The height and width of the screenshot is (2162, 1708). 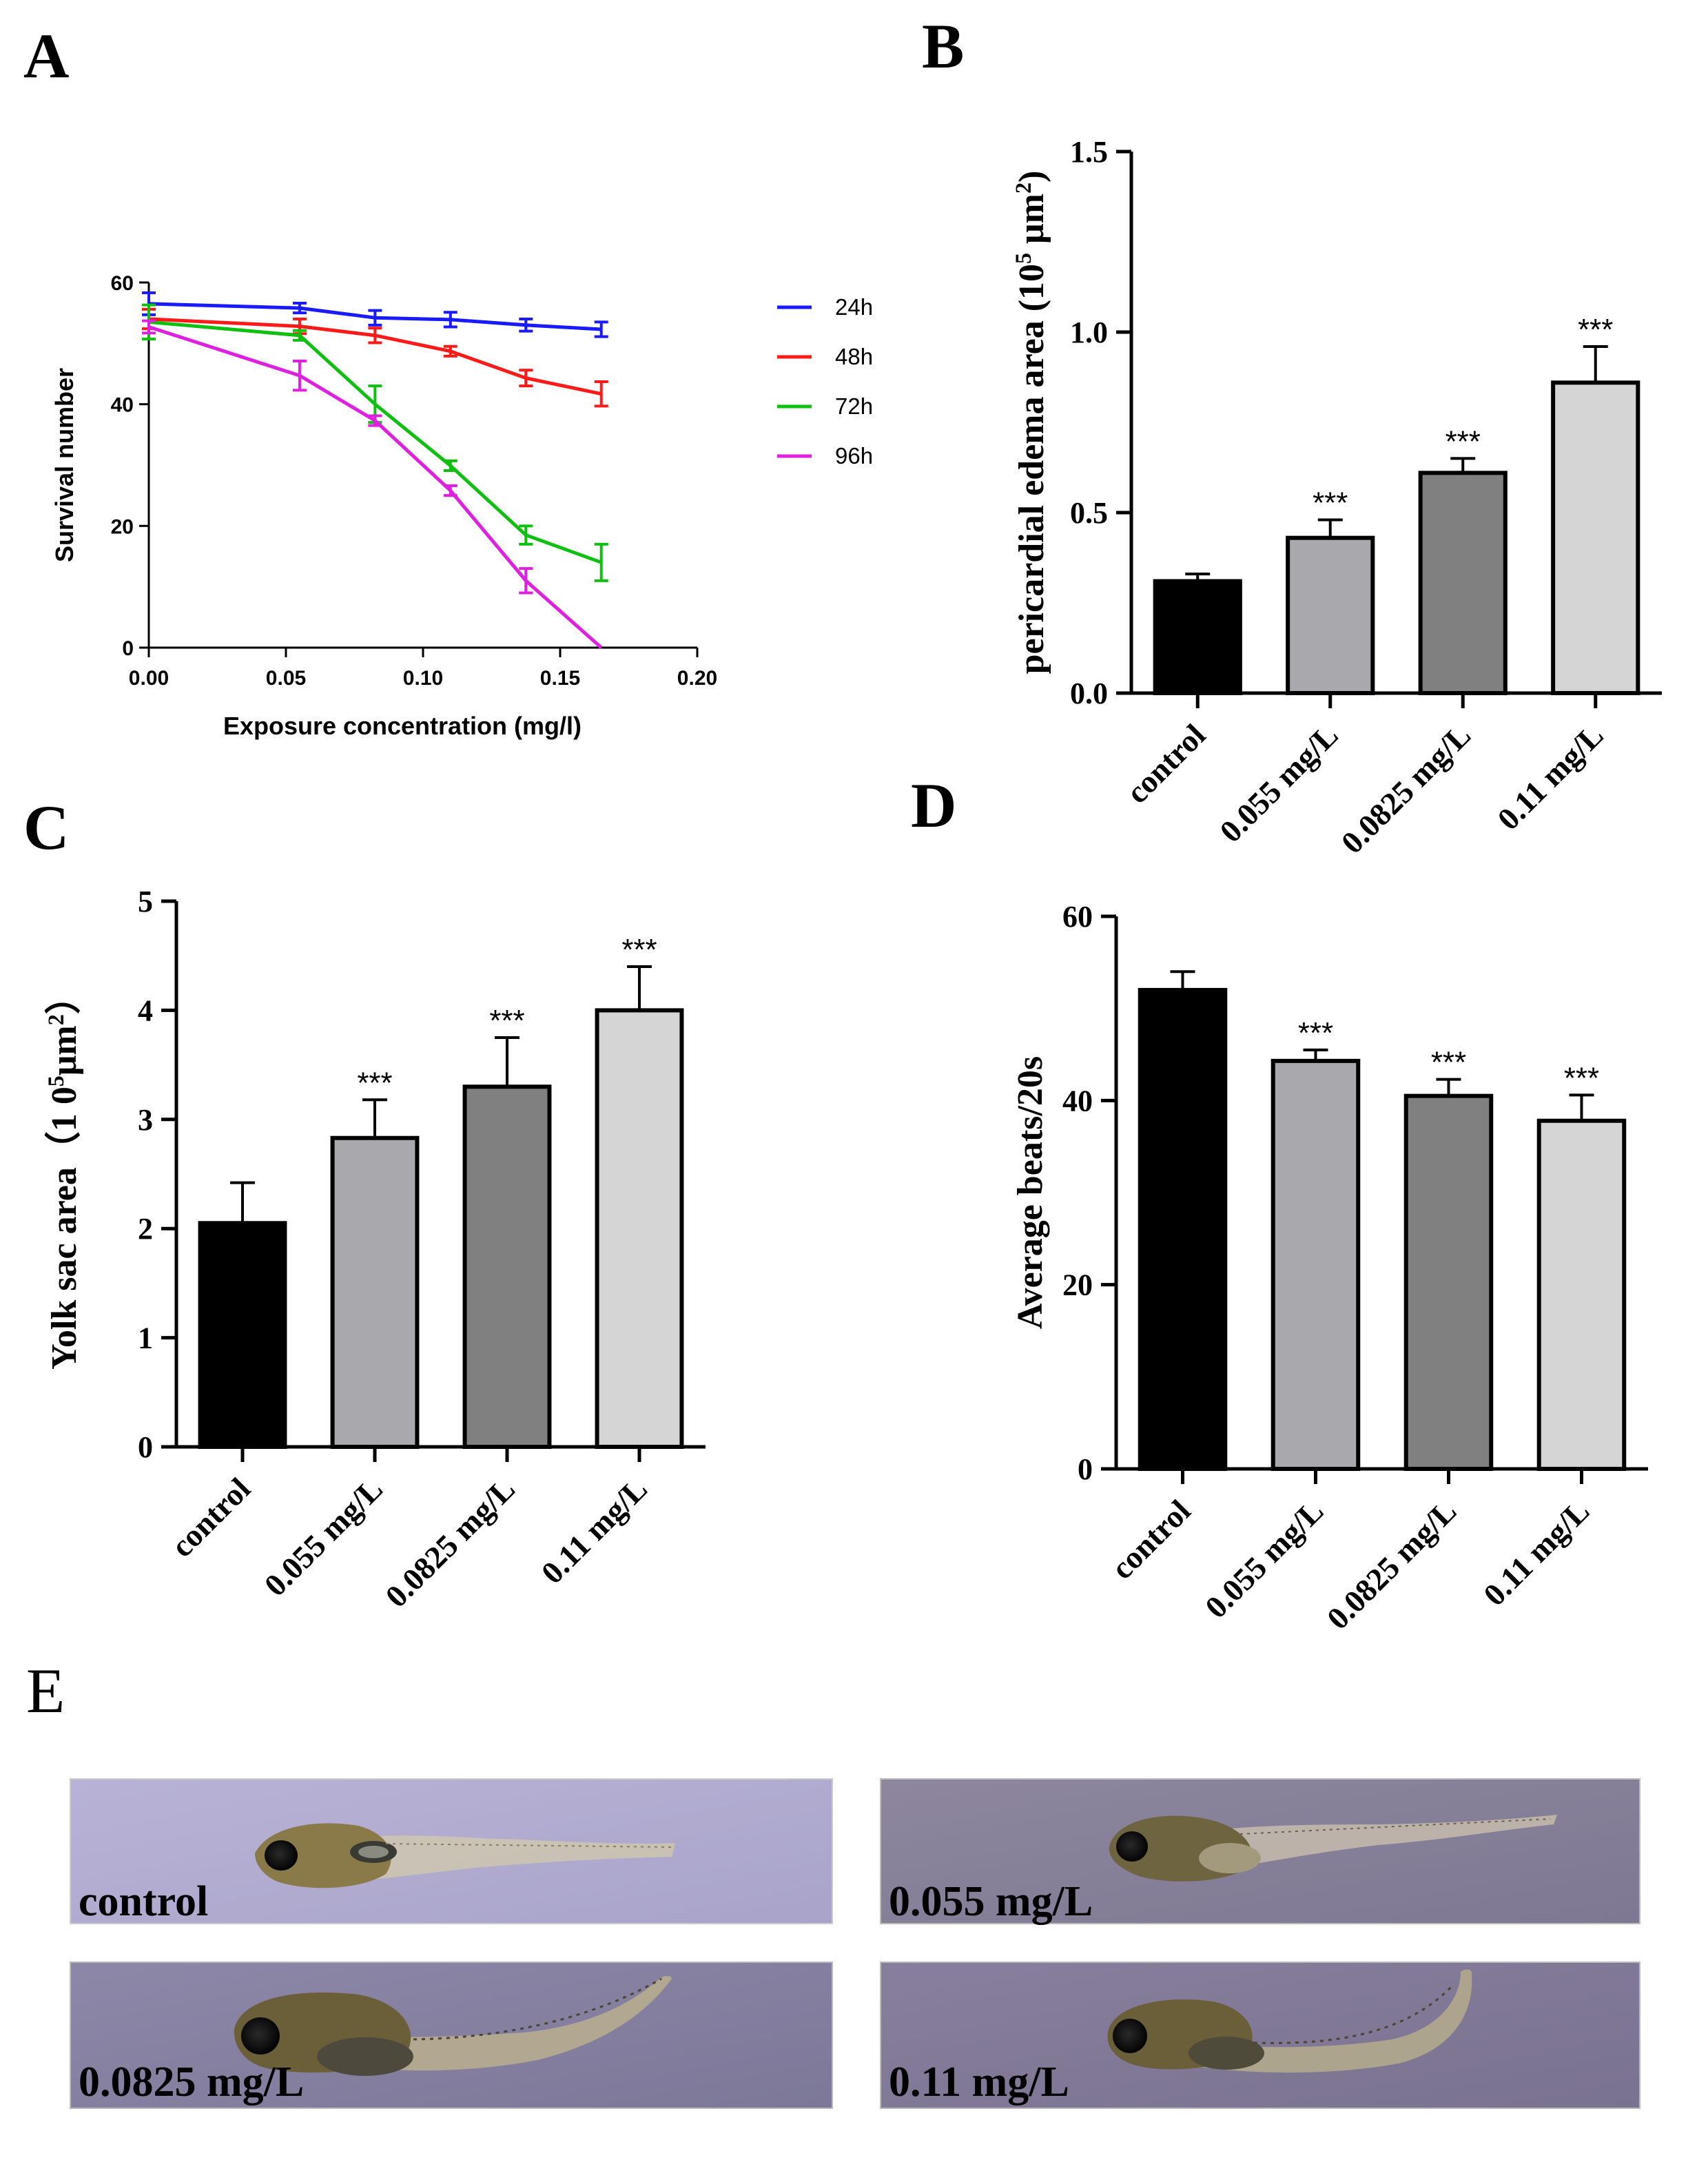 I want to click on series-line-96h, so click(x=375, y=487).